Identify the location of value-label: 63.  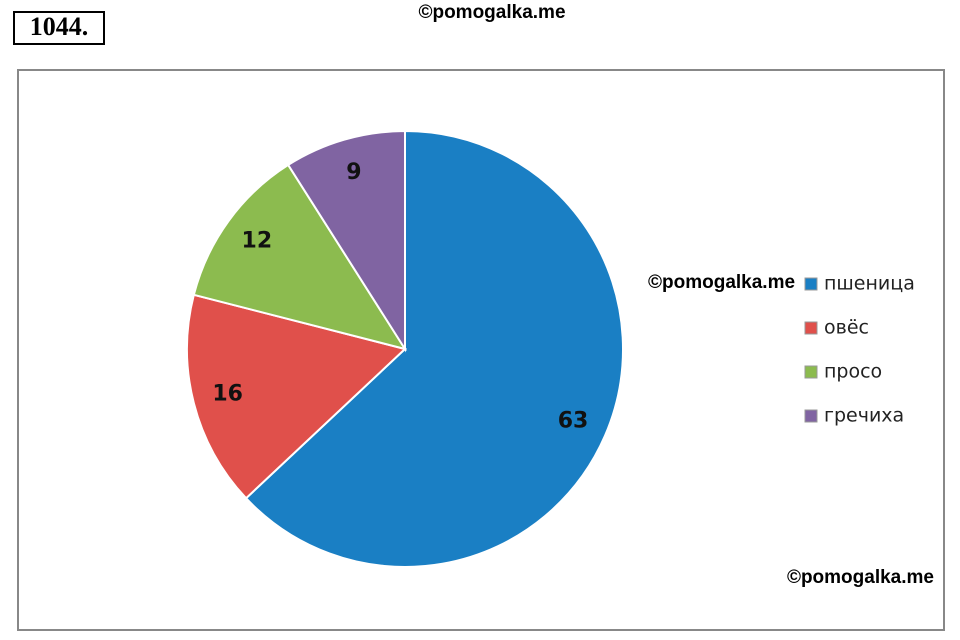
(573, 421).